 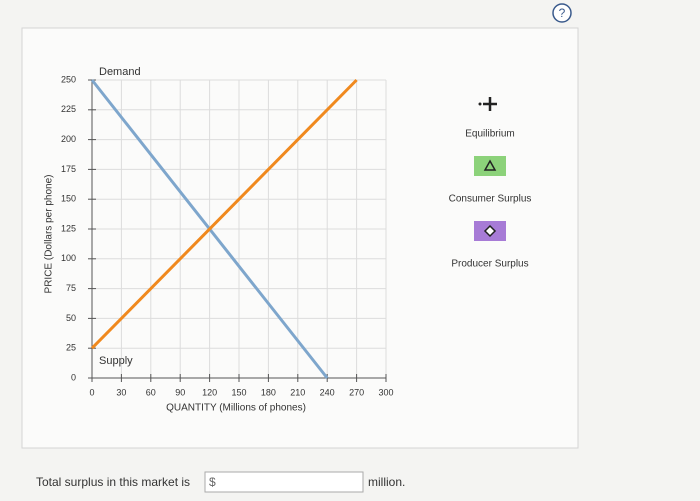 What do you see at coordinates (71, 348) in the screenshot?
I see `y-tick-label: 25` at bounding box center [71, 348].